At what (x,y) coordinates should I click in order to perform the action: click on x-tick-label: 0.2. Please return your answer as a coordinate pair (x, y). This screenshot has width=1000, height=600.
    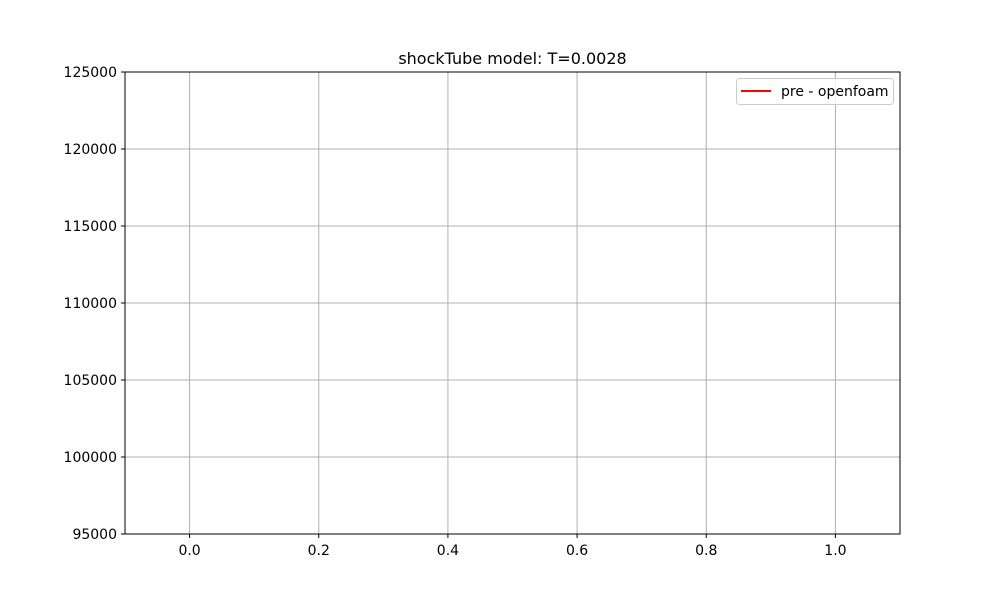
    Looking at the image, I should click on (319, 551).